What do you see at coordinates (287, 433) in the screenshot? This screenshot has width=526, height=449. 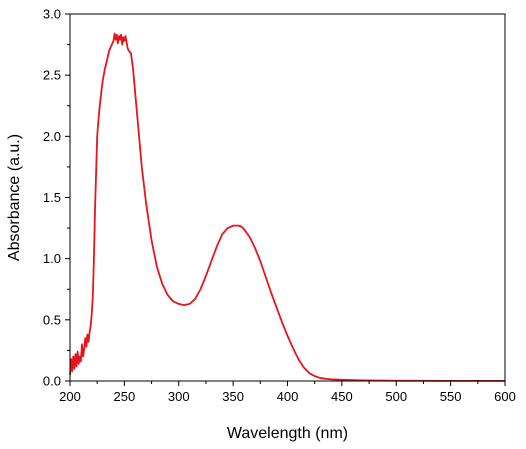 I see `x-axis-title: Wavelength (nm)` at bounding box center [287, 433].